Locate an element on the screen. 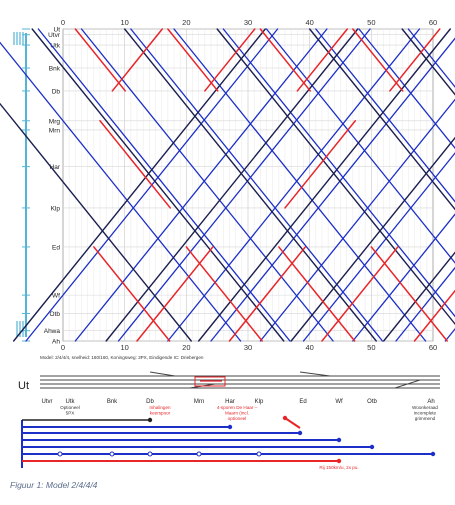  x-tick-label-top: 30 is located at coordinates (248, 22).